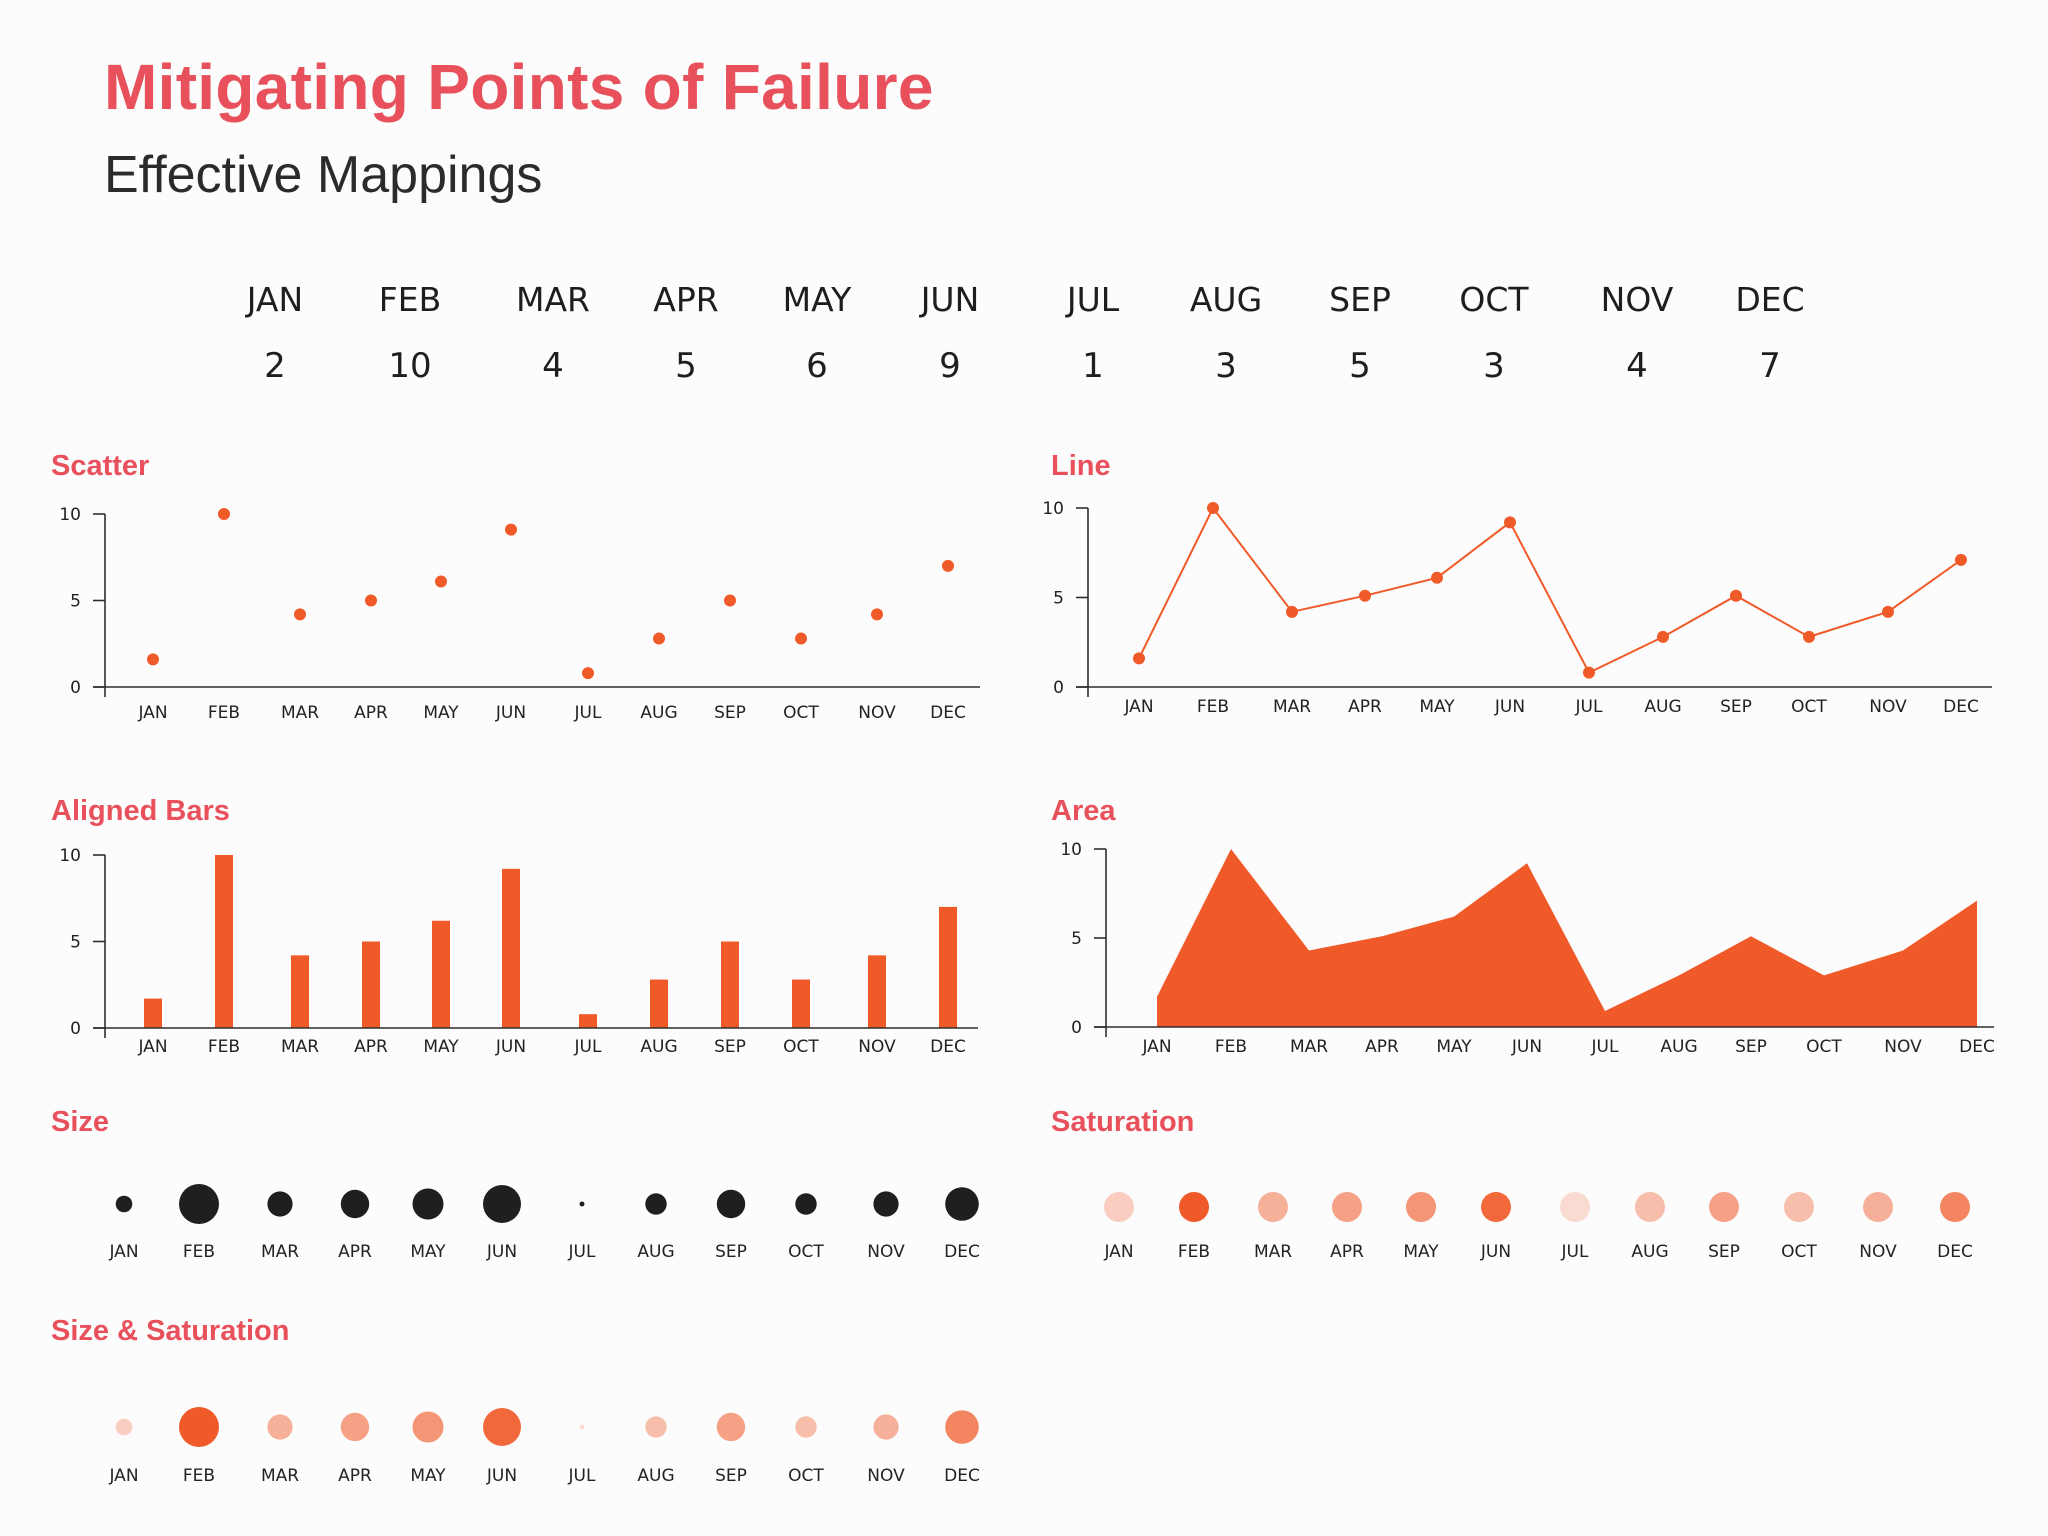 Image resolution: width=2048 pixels, height=1536 pixels. What do you see at coordinates (1123, 1122) in the screenshot?
I see `saturation-title: Saturation` at bounding box center [1123, 1122].